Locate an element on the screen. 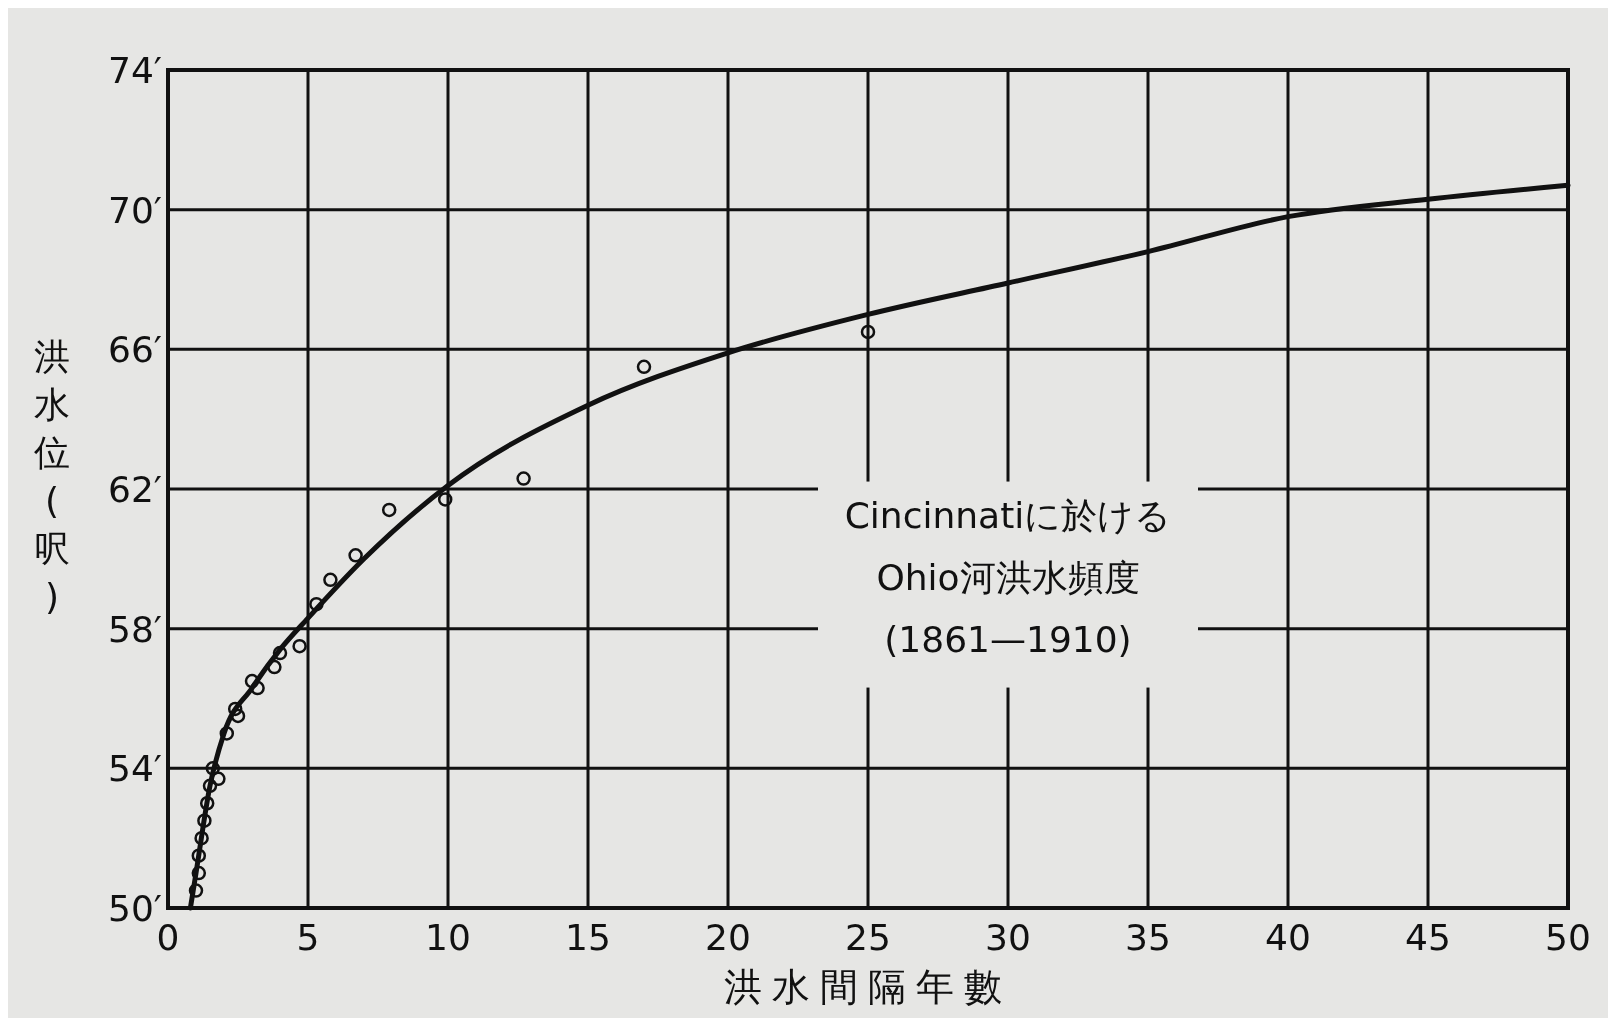 The height and width of the screenshot is (1036, 1624). y-tick-label: 62′ is located at coordinates (135, 489).